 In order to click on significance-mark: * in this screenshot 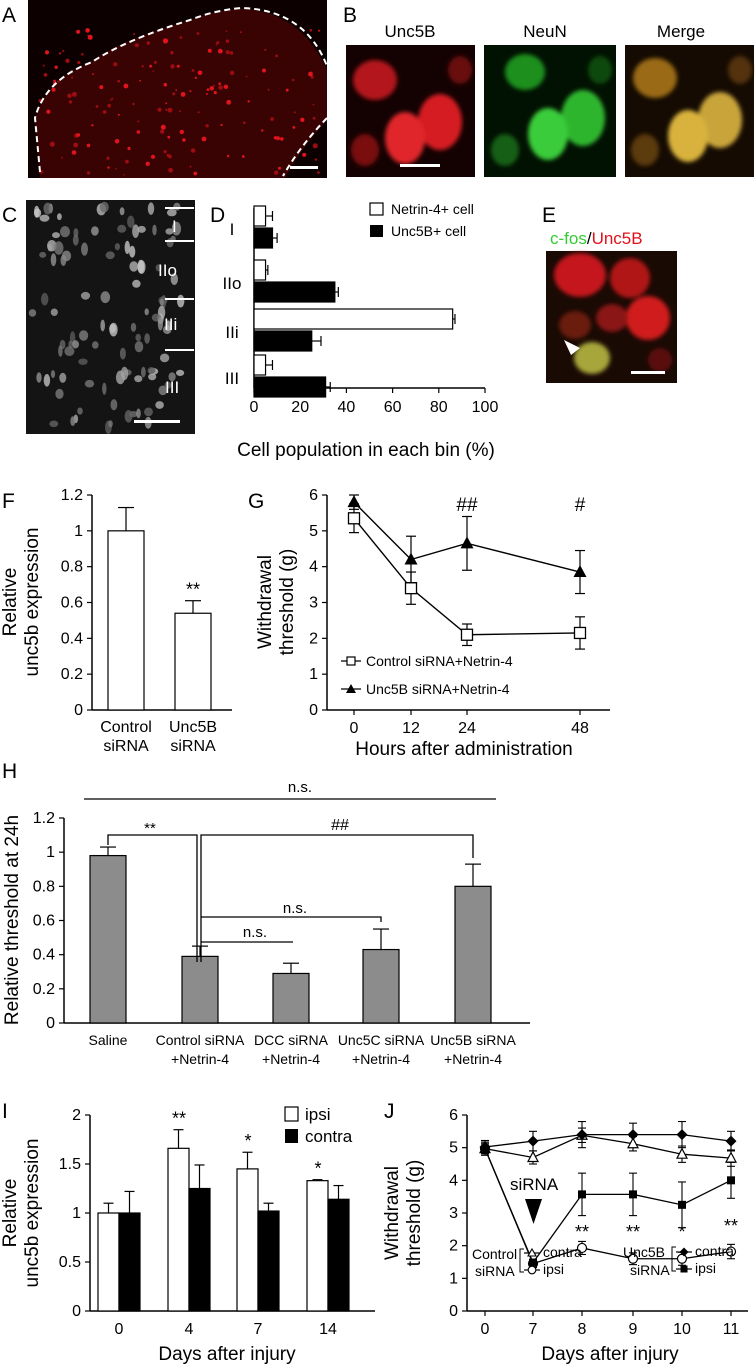, I will do `click(247, 1141)`.